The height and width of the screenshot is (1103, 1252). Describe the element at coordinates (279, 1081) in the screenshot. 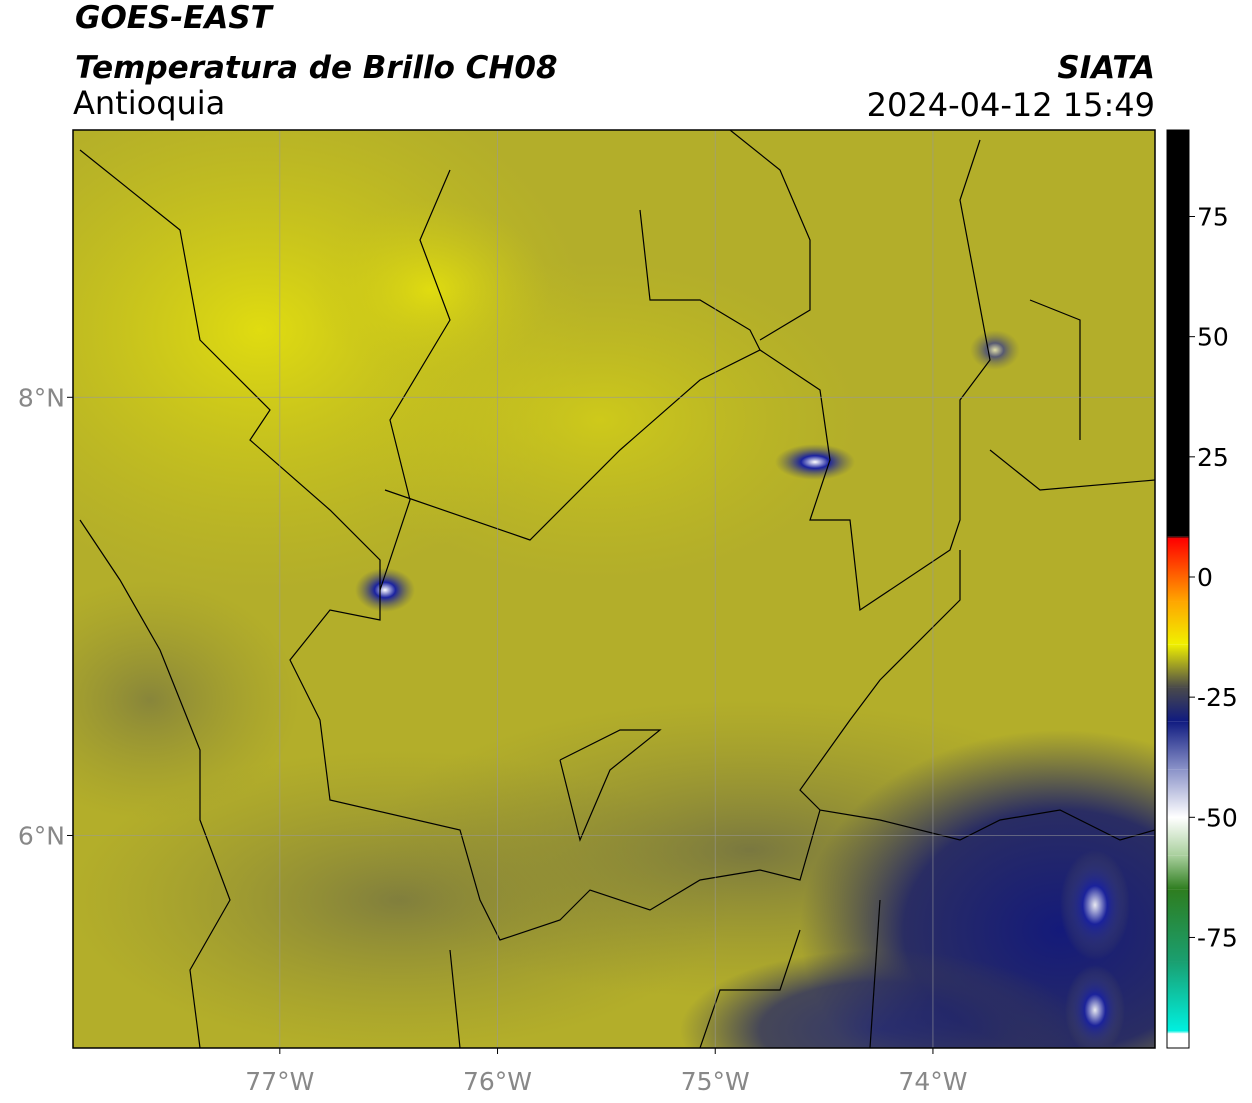

I see `x-tick-label: 77°W` at that location.